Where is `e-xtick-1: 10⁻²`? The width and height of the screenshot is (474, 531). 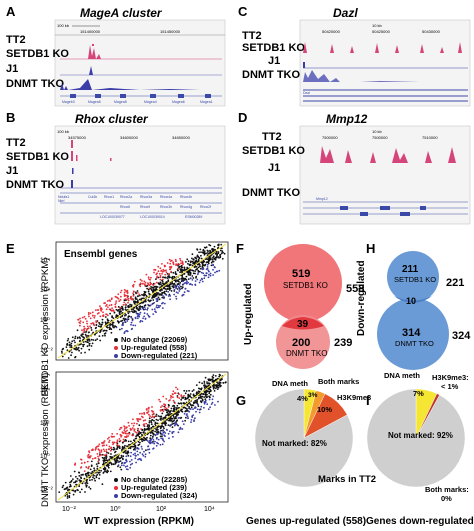 e-xtick-1: 10⁻² is located at coordinates (69, 509).